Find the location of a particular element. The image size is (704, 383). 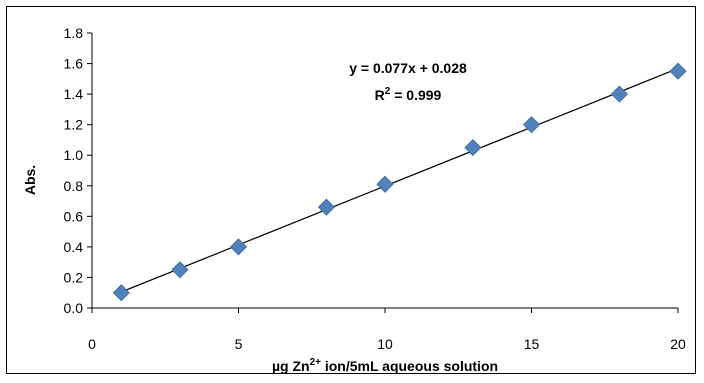

x-tick-label: 5 is located at coordinates (239, 344).